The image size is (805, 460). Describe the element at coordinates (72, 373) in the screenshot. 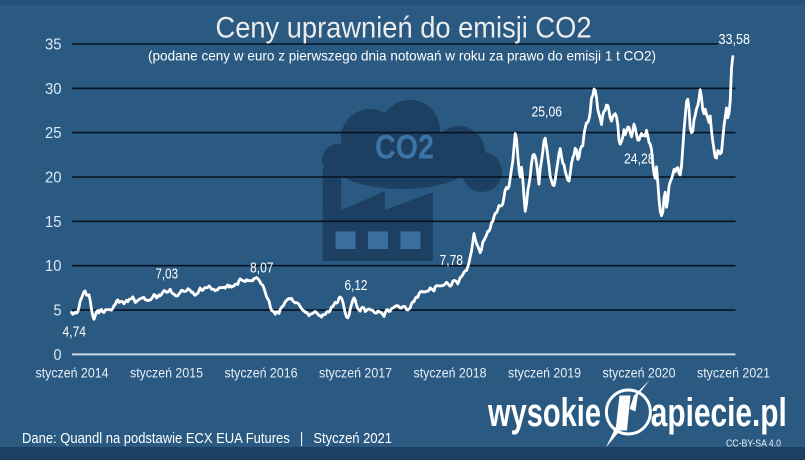

I see `svg-text: styczeń 2014` at that location.